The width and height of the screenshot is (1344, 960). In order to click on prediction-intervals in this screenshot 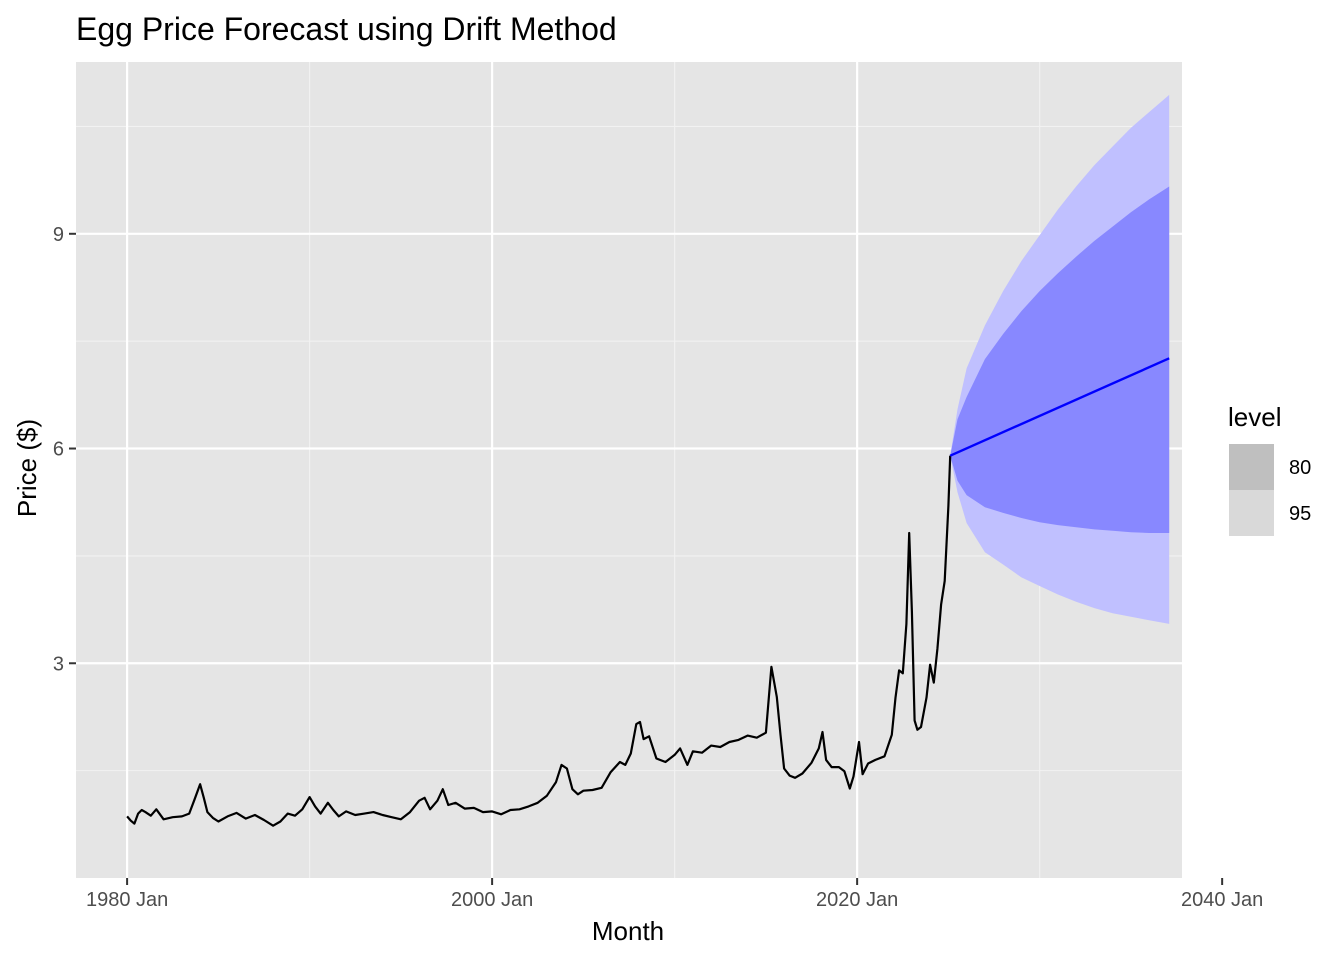, I will do `click(1060, 359)`.